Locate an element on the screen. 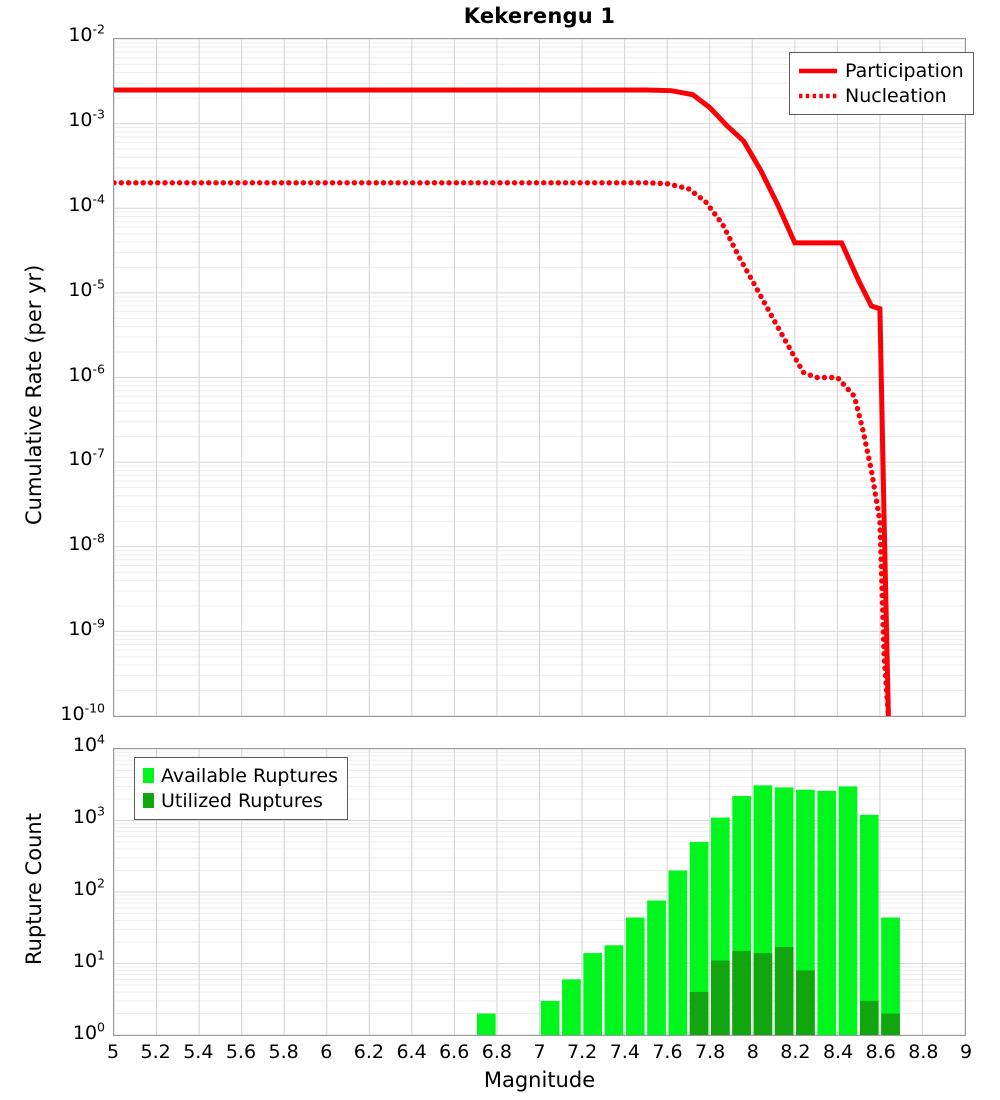  y-tick-label-top: 10⁻¹⁰ is located at coordinates (82, 712).